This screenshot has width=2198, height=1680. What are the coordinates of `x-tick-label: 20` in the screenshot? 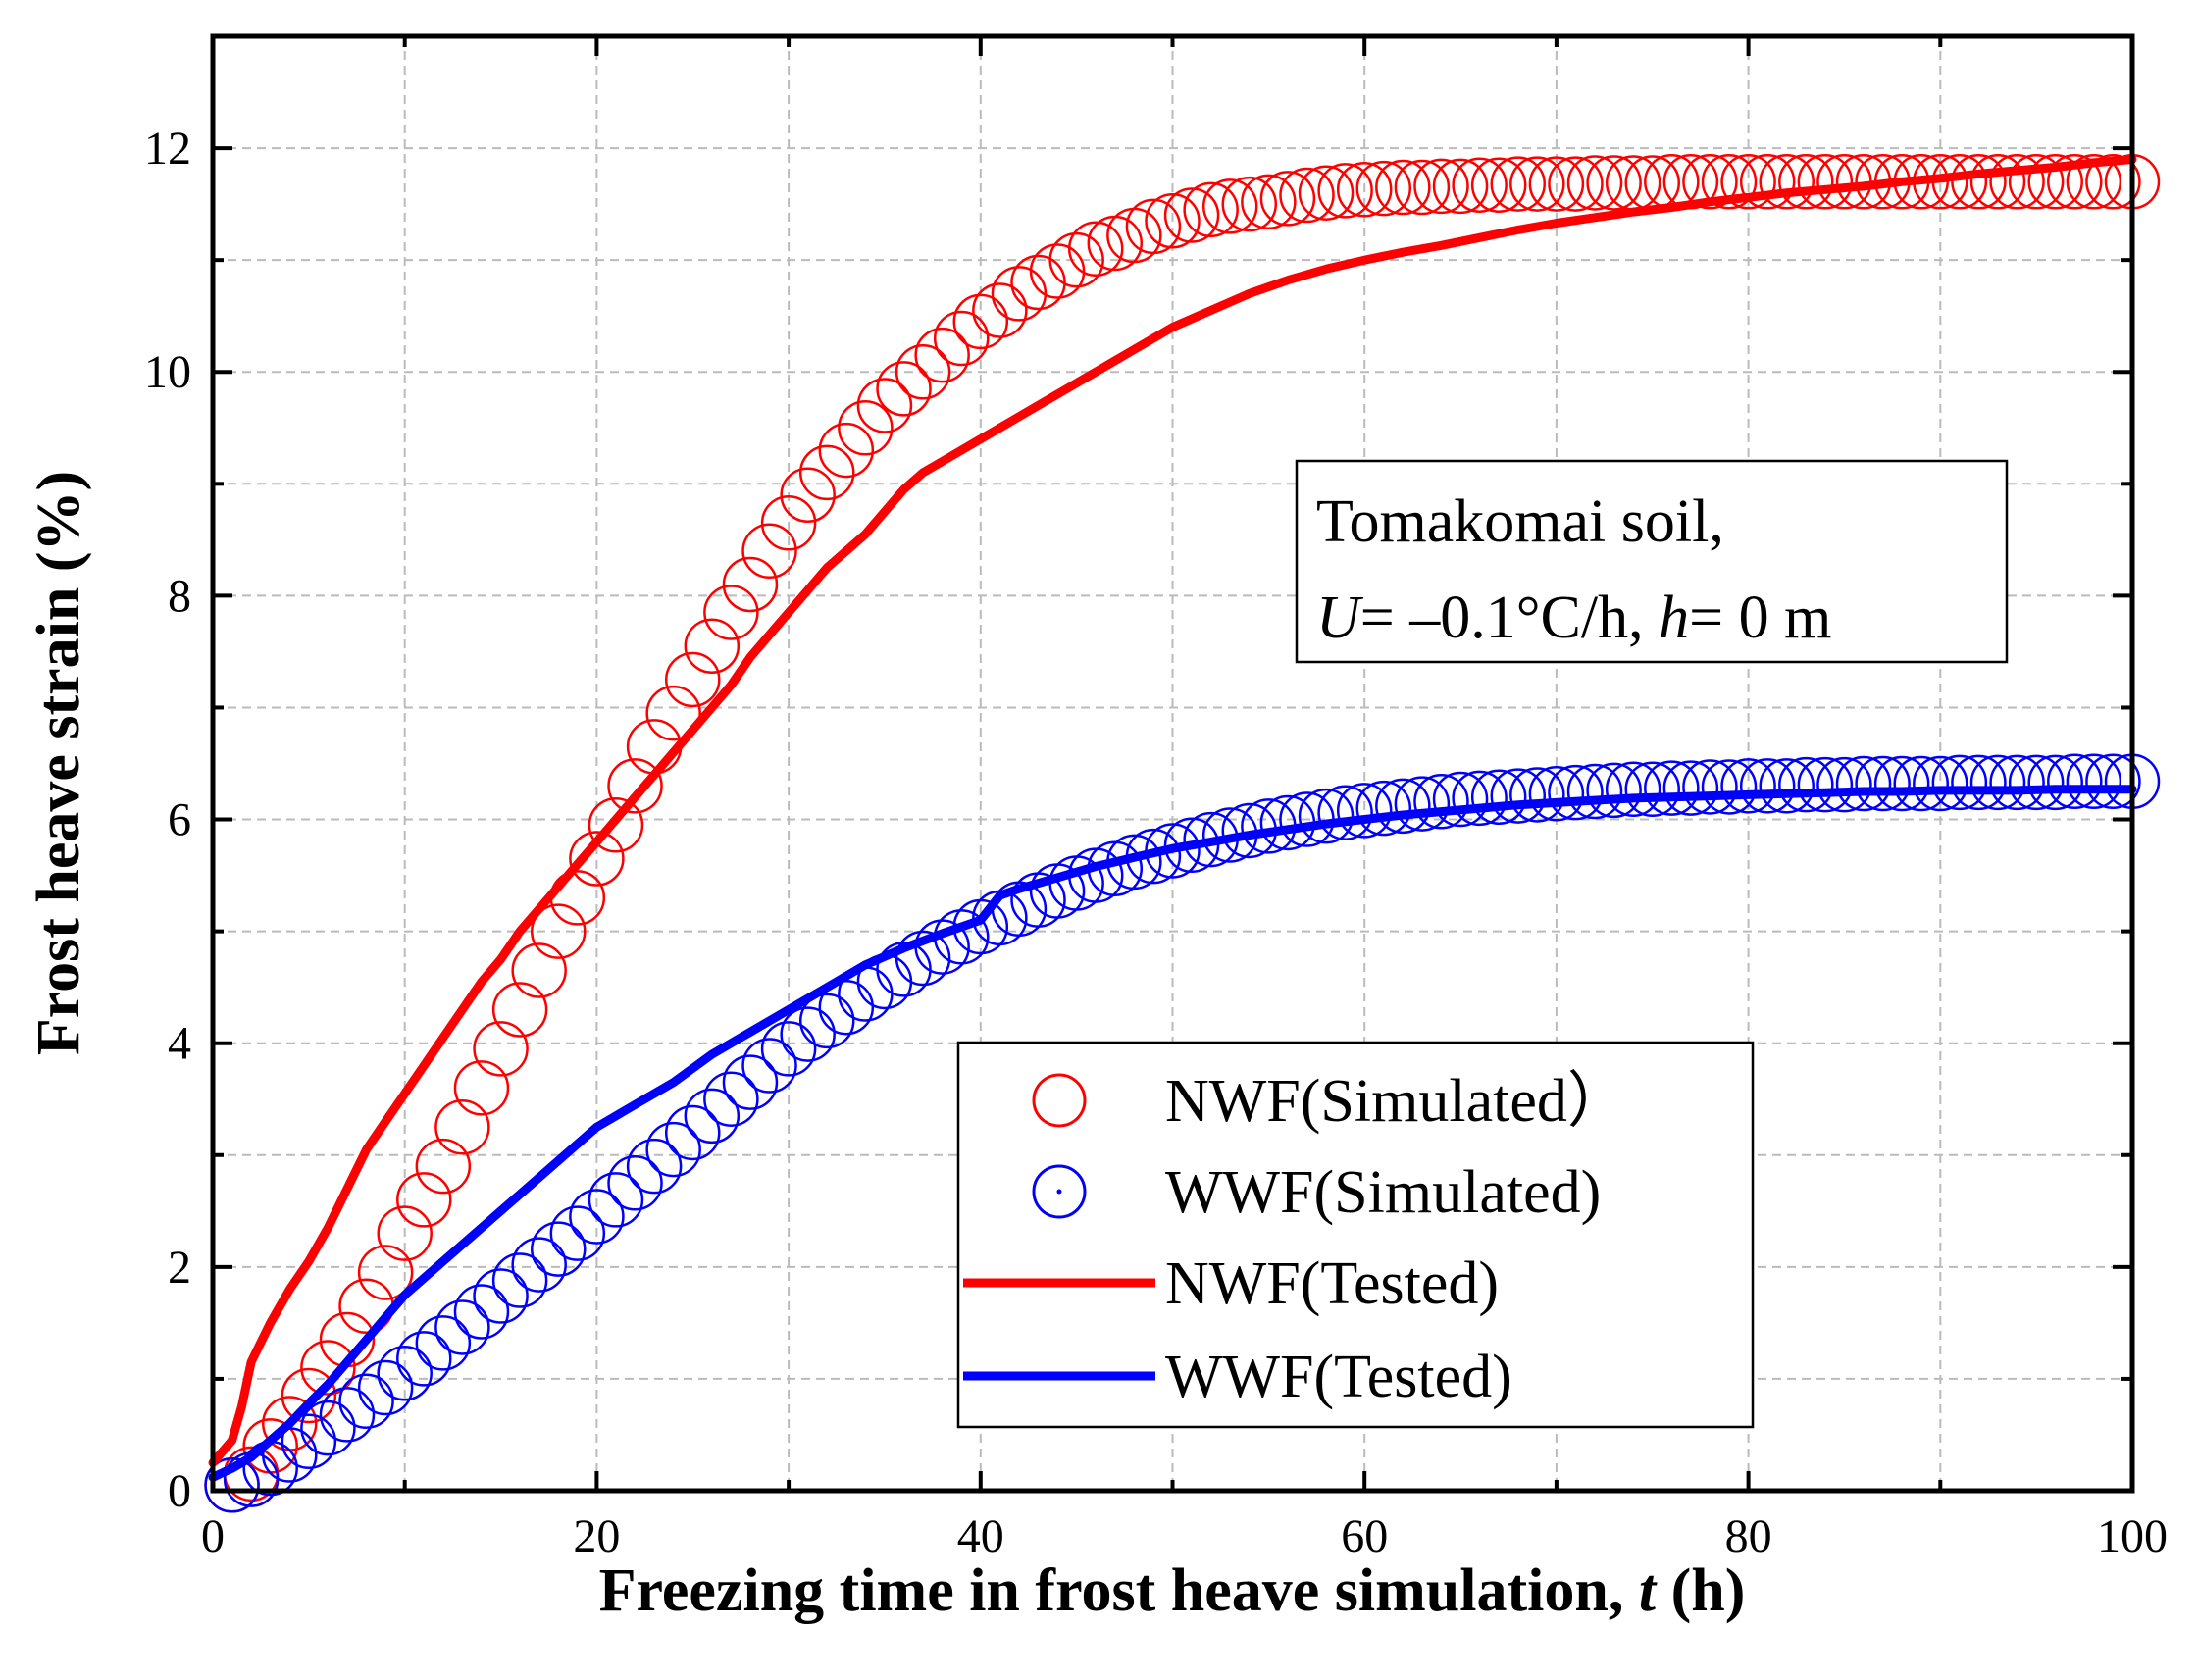 It's located at (596, 1536).